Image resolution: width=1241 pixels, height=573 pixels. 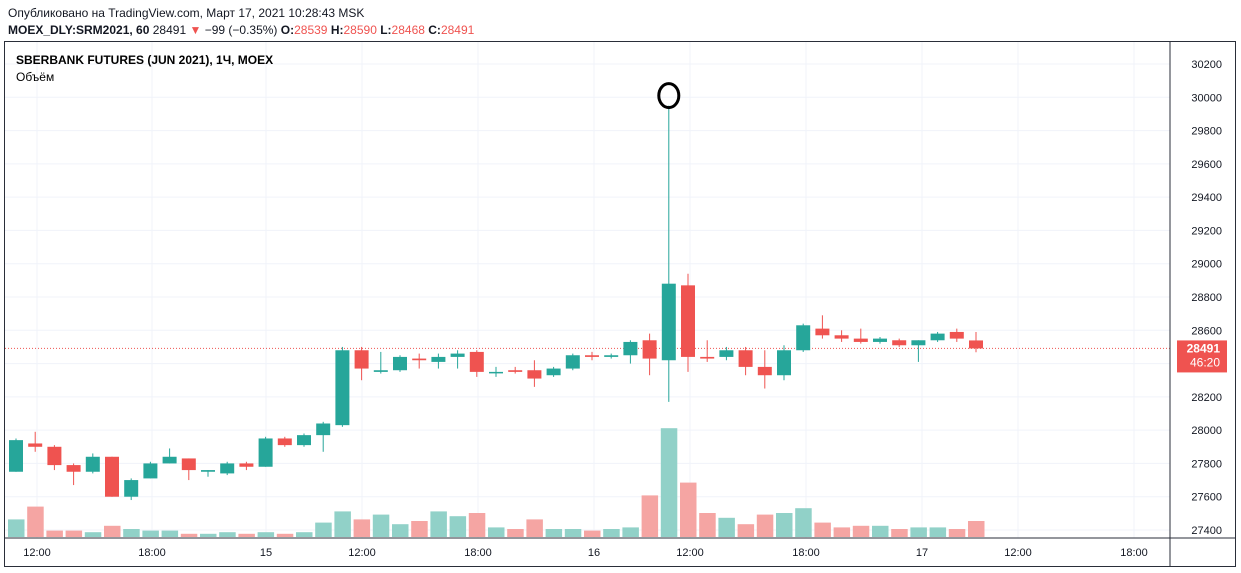 What do you see at coordinates (1206, 198) in the screenshot?
I see `y-tick-label: 29400` at bounding box center [1206, 198].